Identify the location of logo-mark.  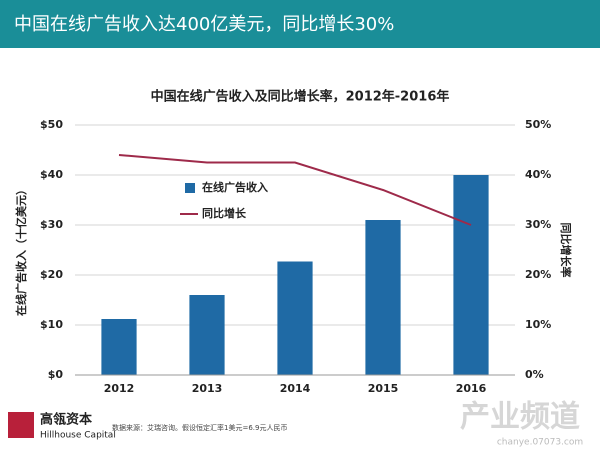
(21, 425).